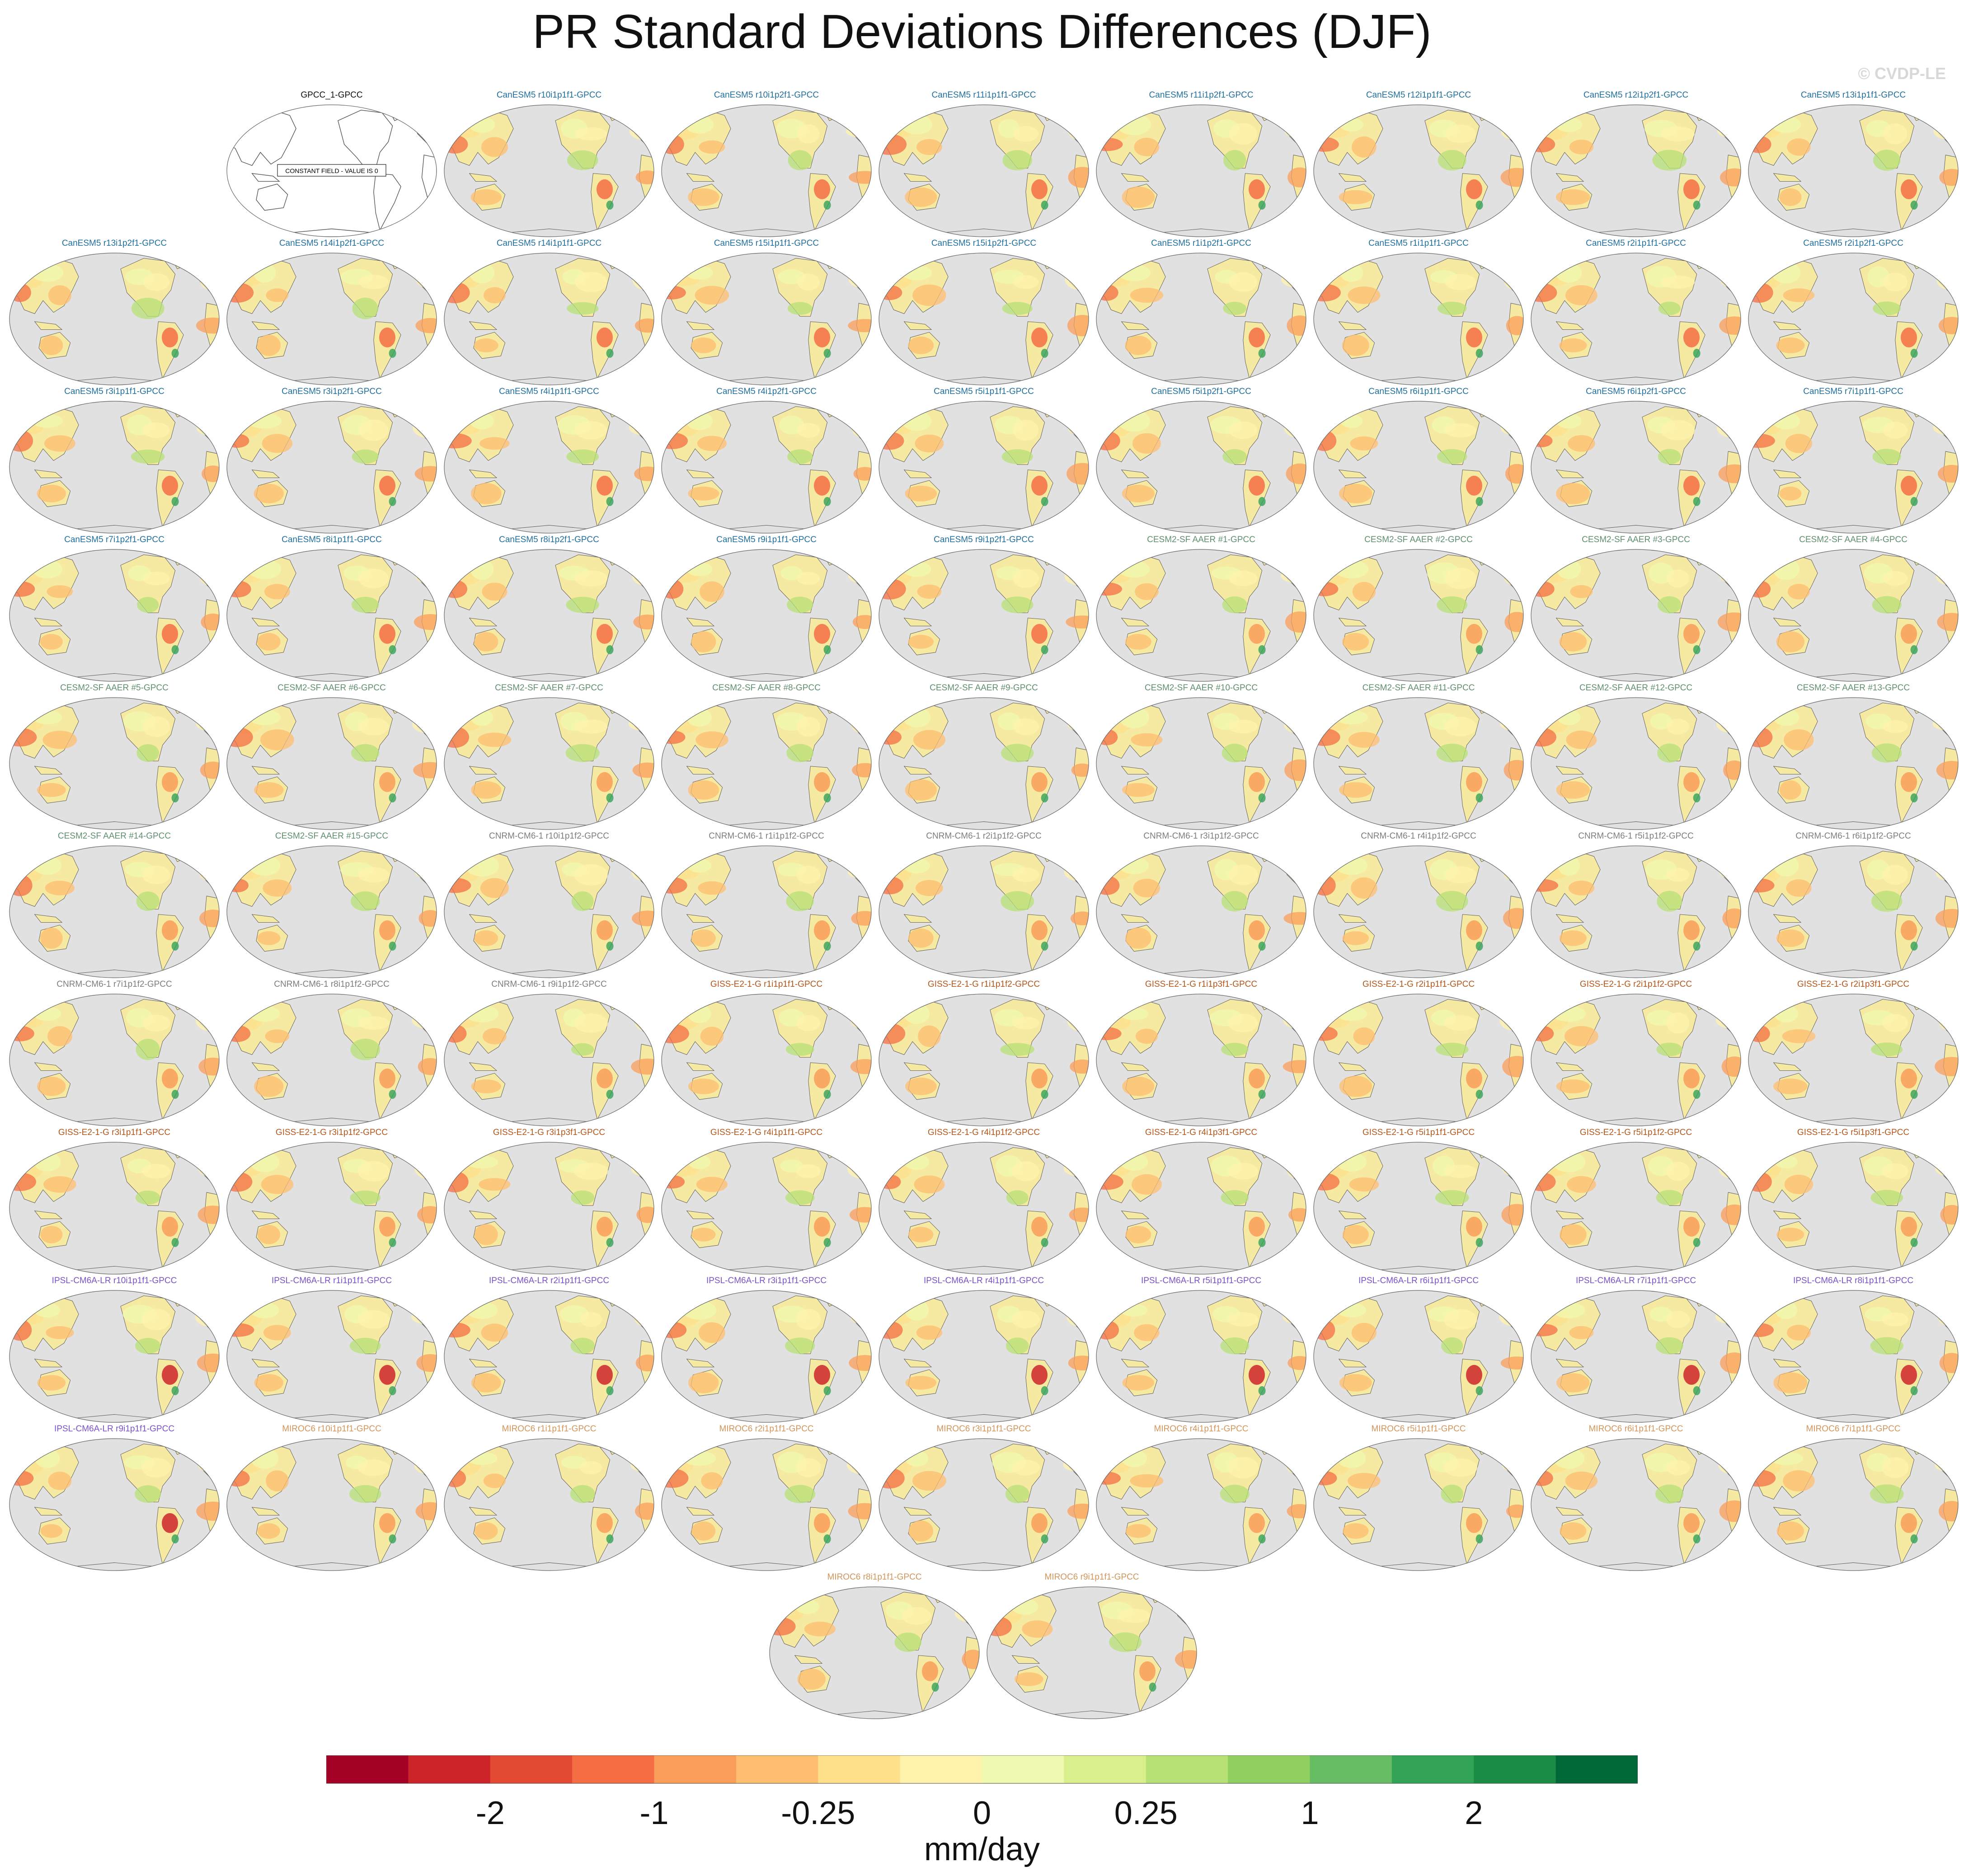 This screenshot has width=1964, height=1876. What do you see at coordinates (1853, 1133) in the screenshot?
I see `panel-title: GISS-E2-1-G r5i1p3f1-GPCC` at bounding box center [1853, 1133].